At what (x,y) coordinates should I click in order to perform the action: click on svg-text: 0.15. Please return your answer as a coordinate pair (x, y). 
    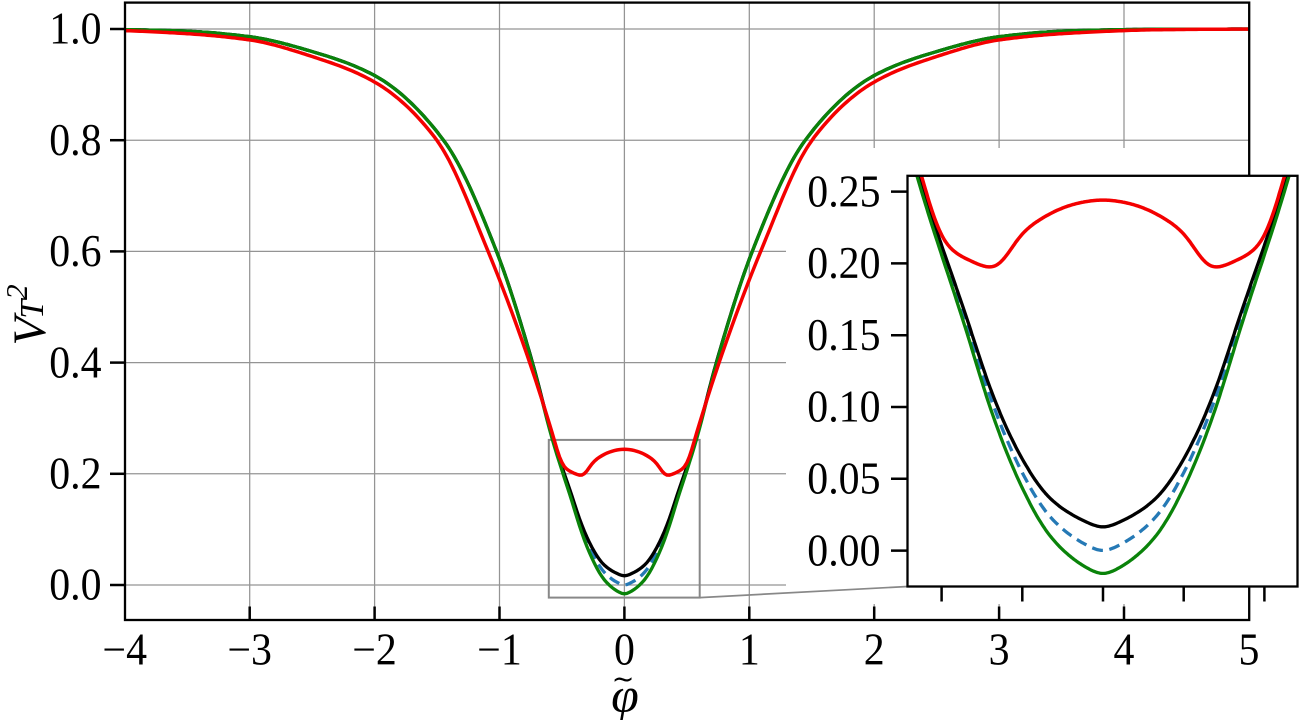
    Looking at the image, I should click on (843, 336).